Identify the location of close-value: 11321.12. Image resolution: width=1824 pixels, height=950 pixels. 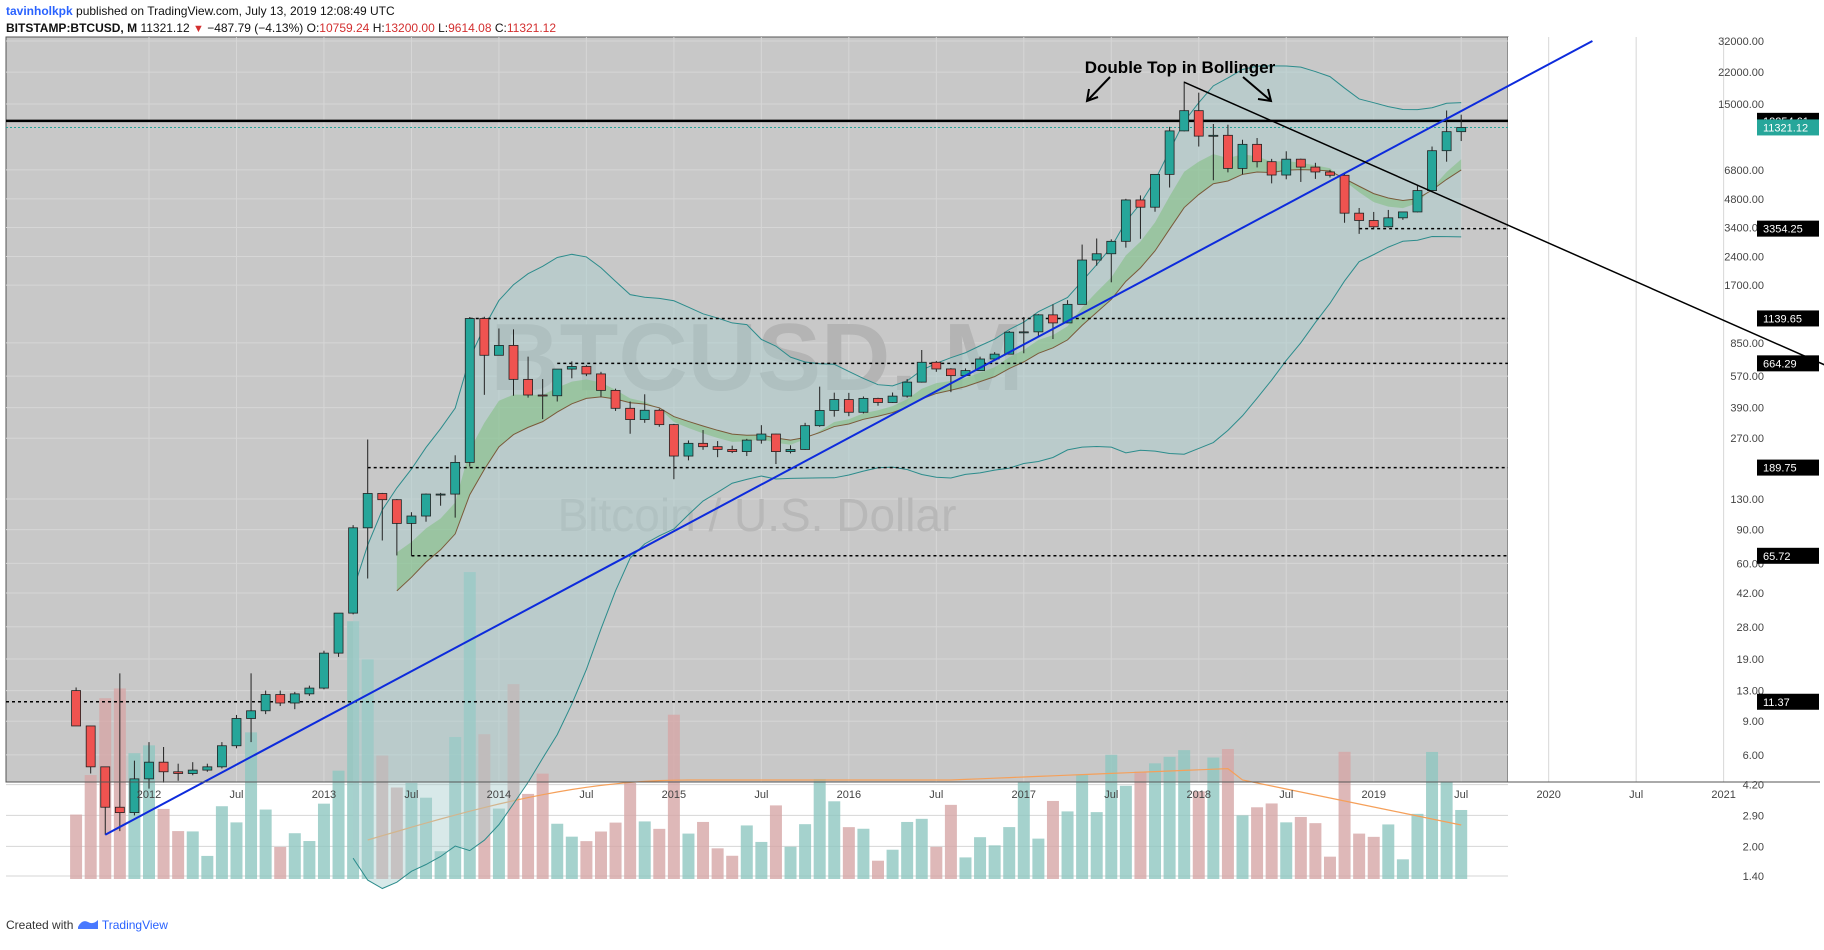
(531, 28).